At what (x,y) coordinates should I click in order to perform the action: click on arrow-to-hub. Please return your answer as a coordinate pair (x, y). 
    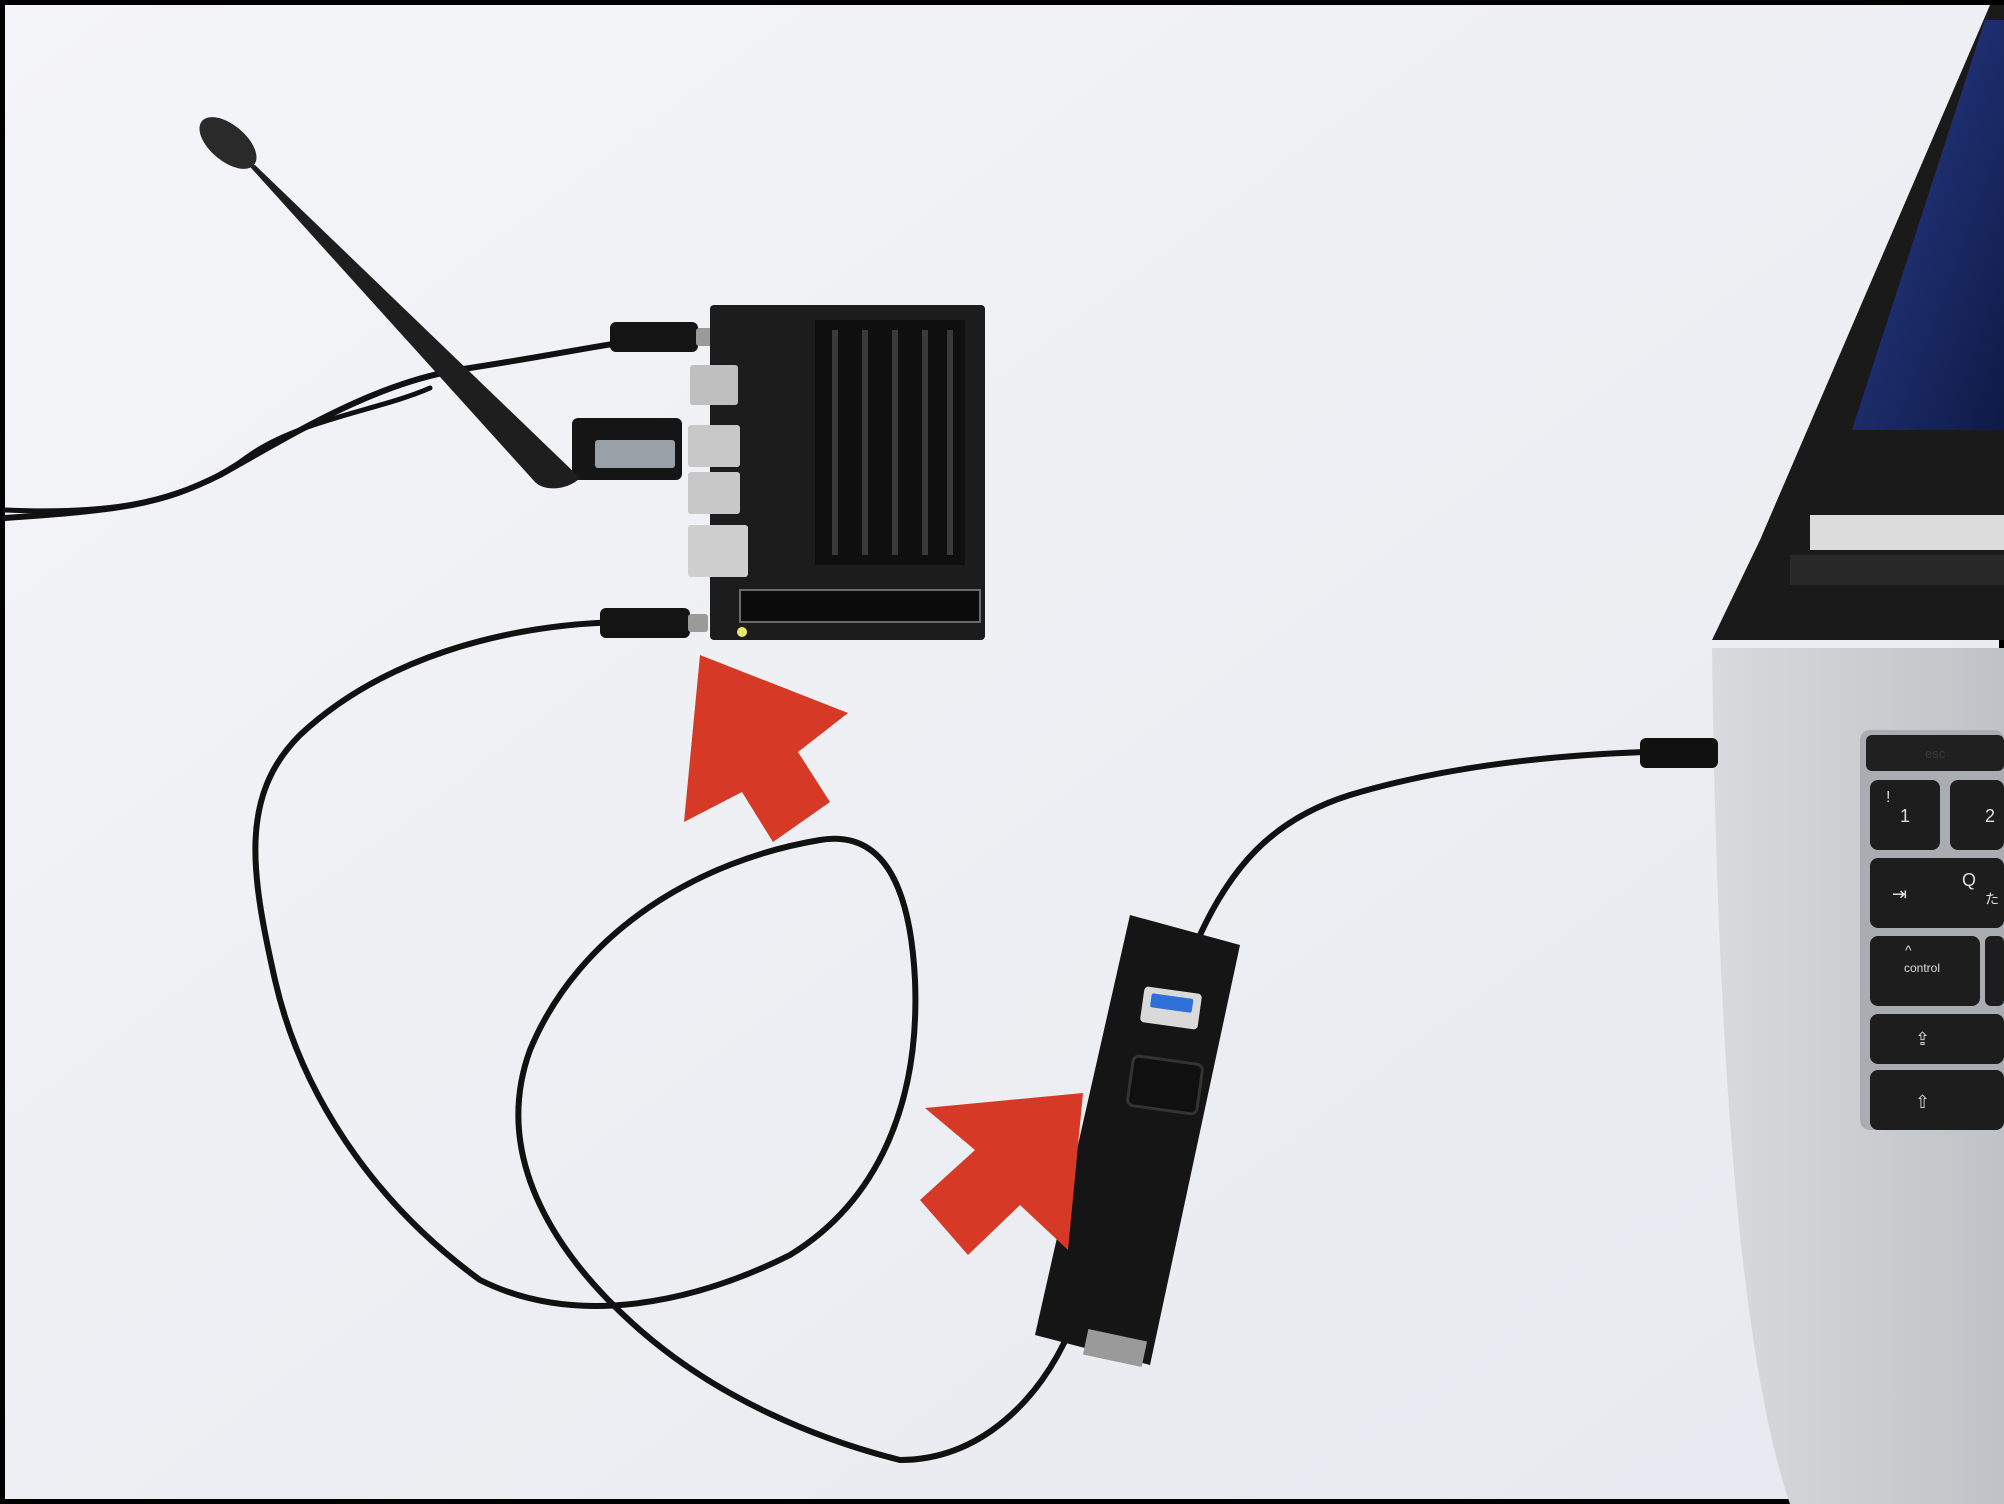
    Looking at the image, I should click on (1001, 1174).